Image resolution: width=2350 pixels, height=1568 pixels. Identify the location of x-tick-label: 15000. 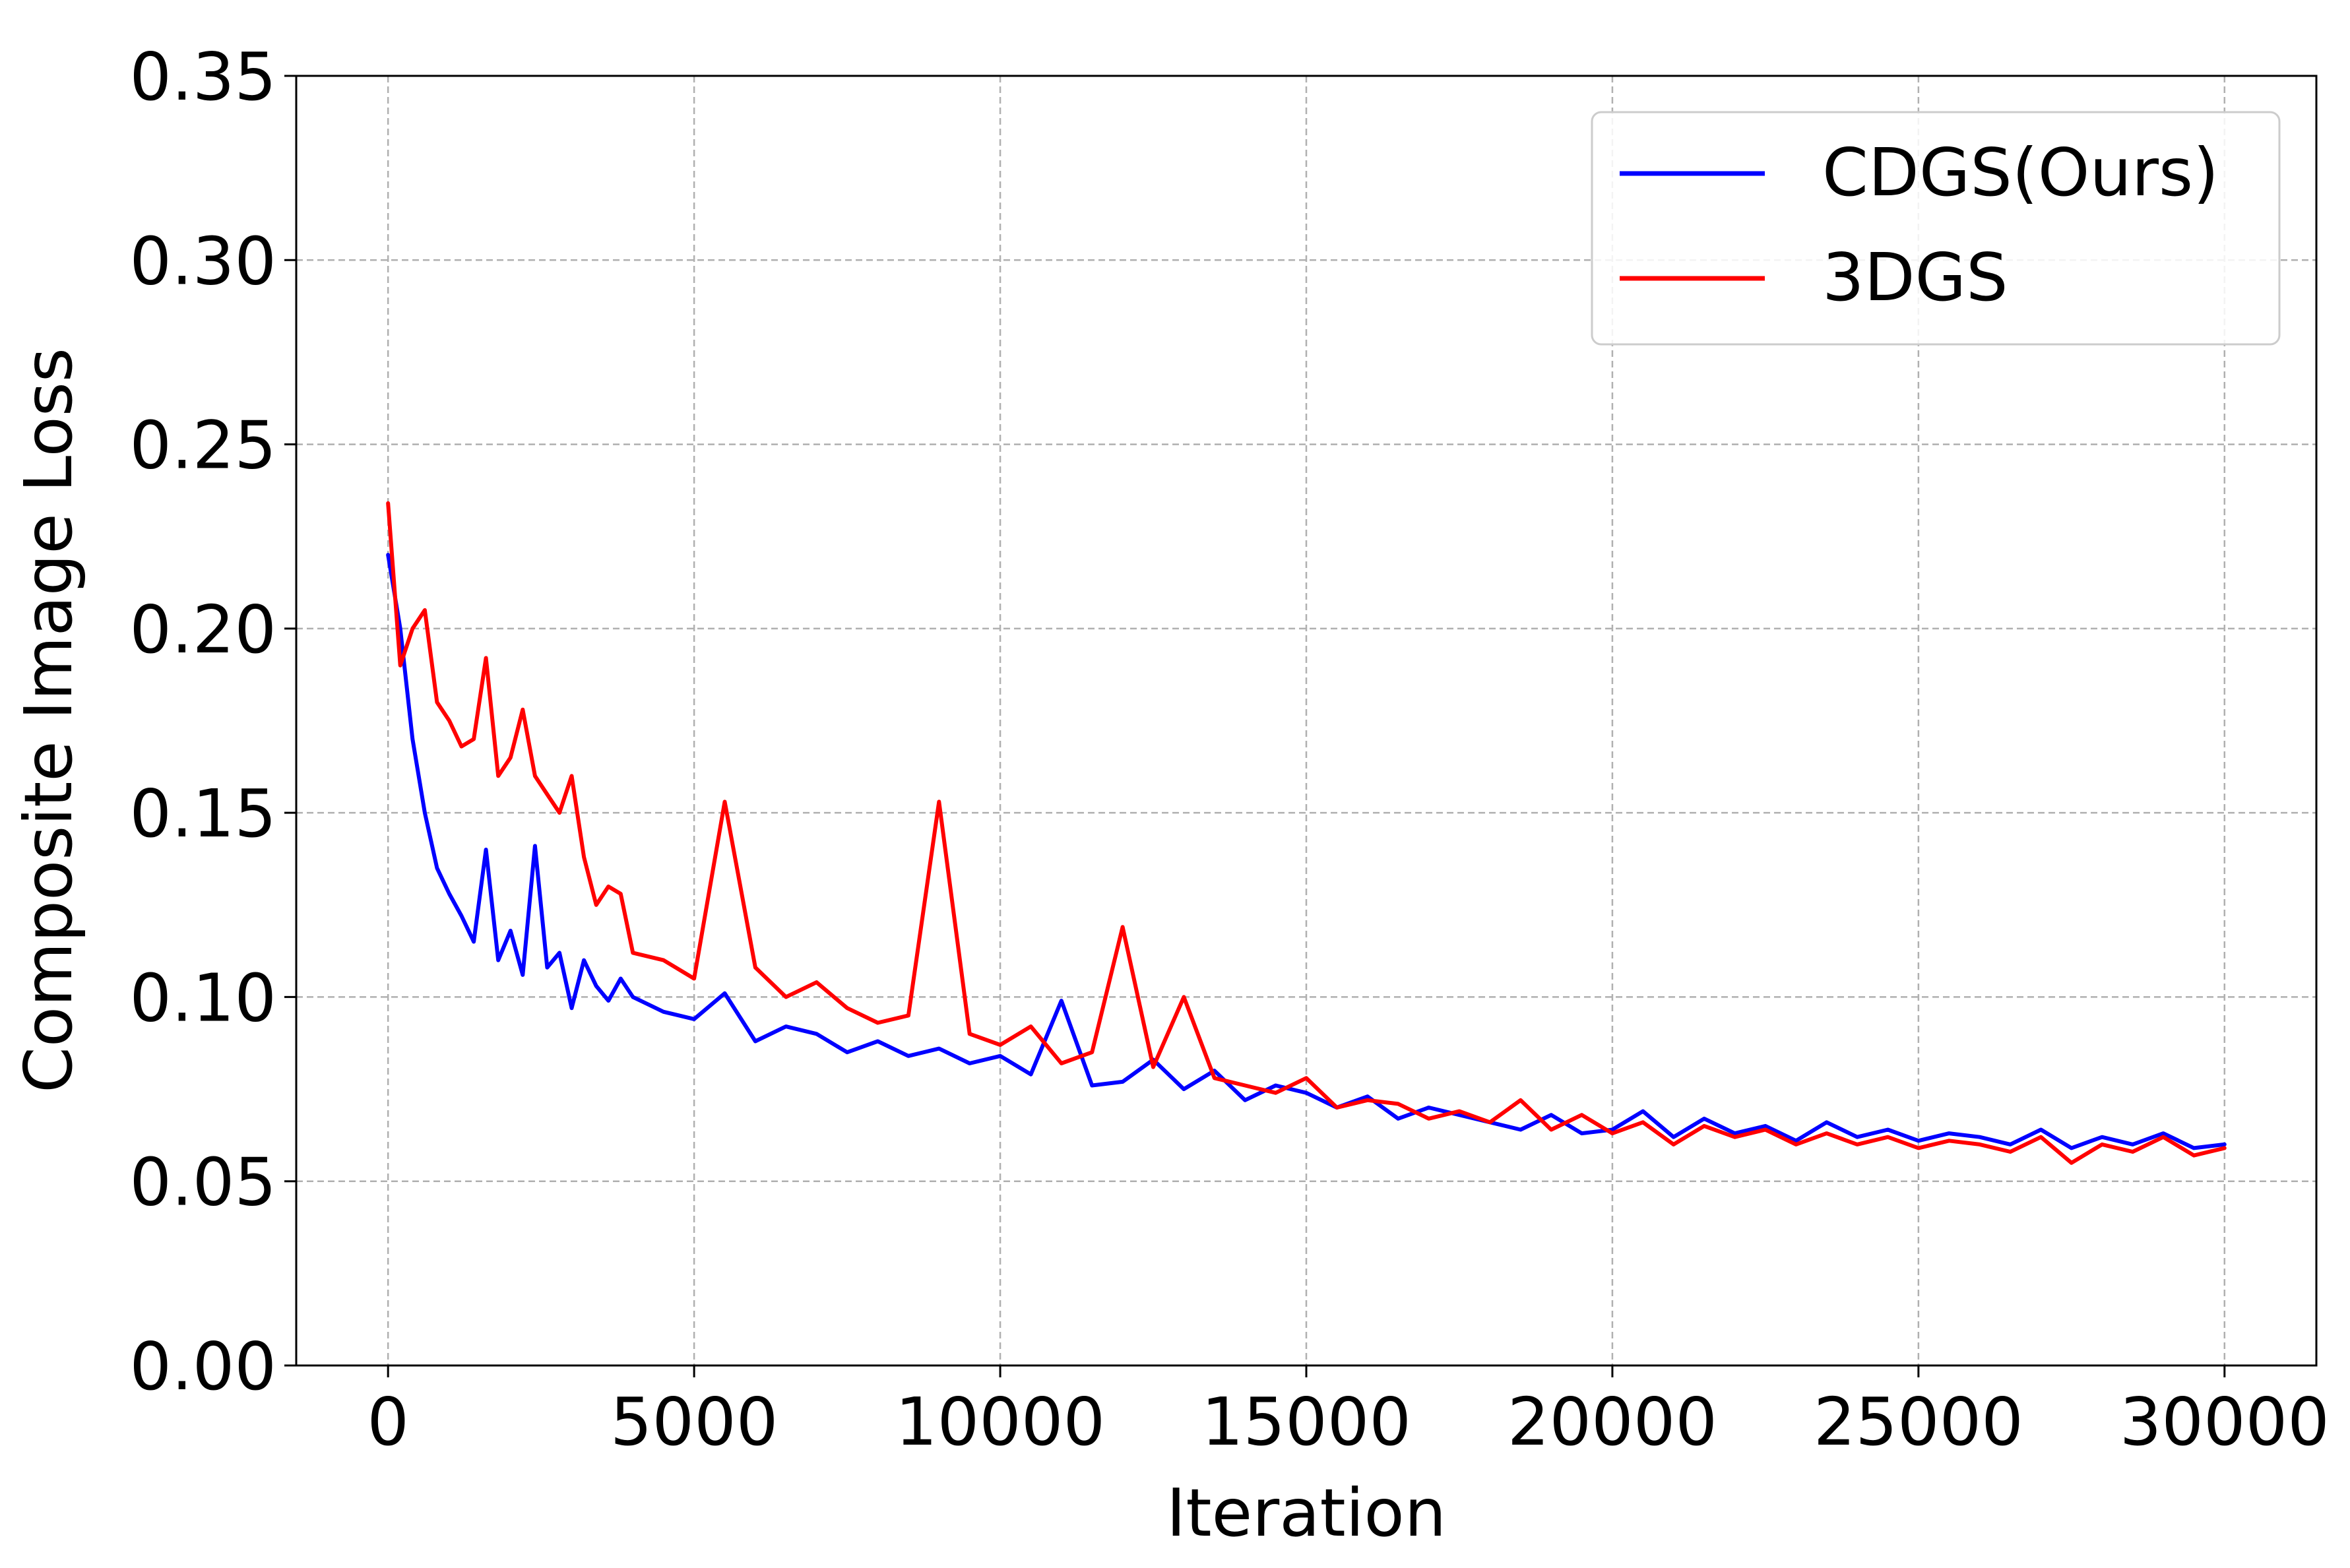
(1306, 1421).